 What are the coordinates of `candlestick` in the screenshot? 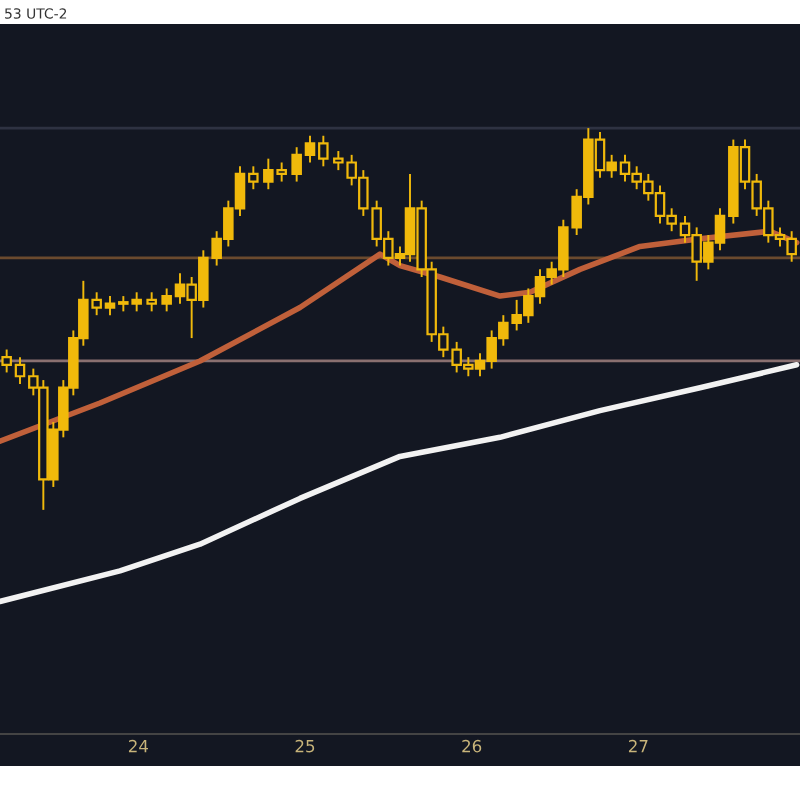 It's located at (151, 302).